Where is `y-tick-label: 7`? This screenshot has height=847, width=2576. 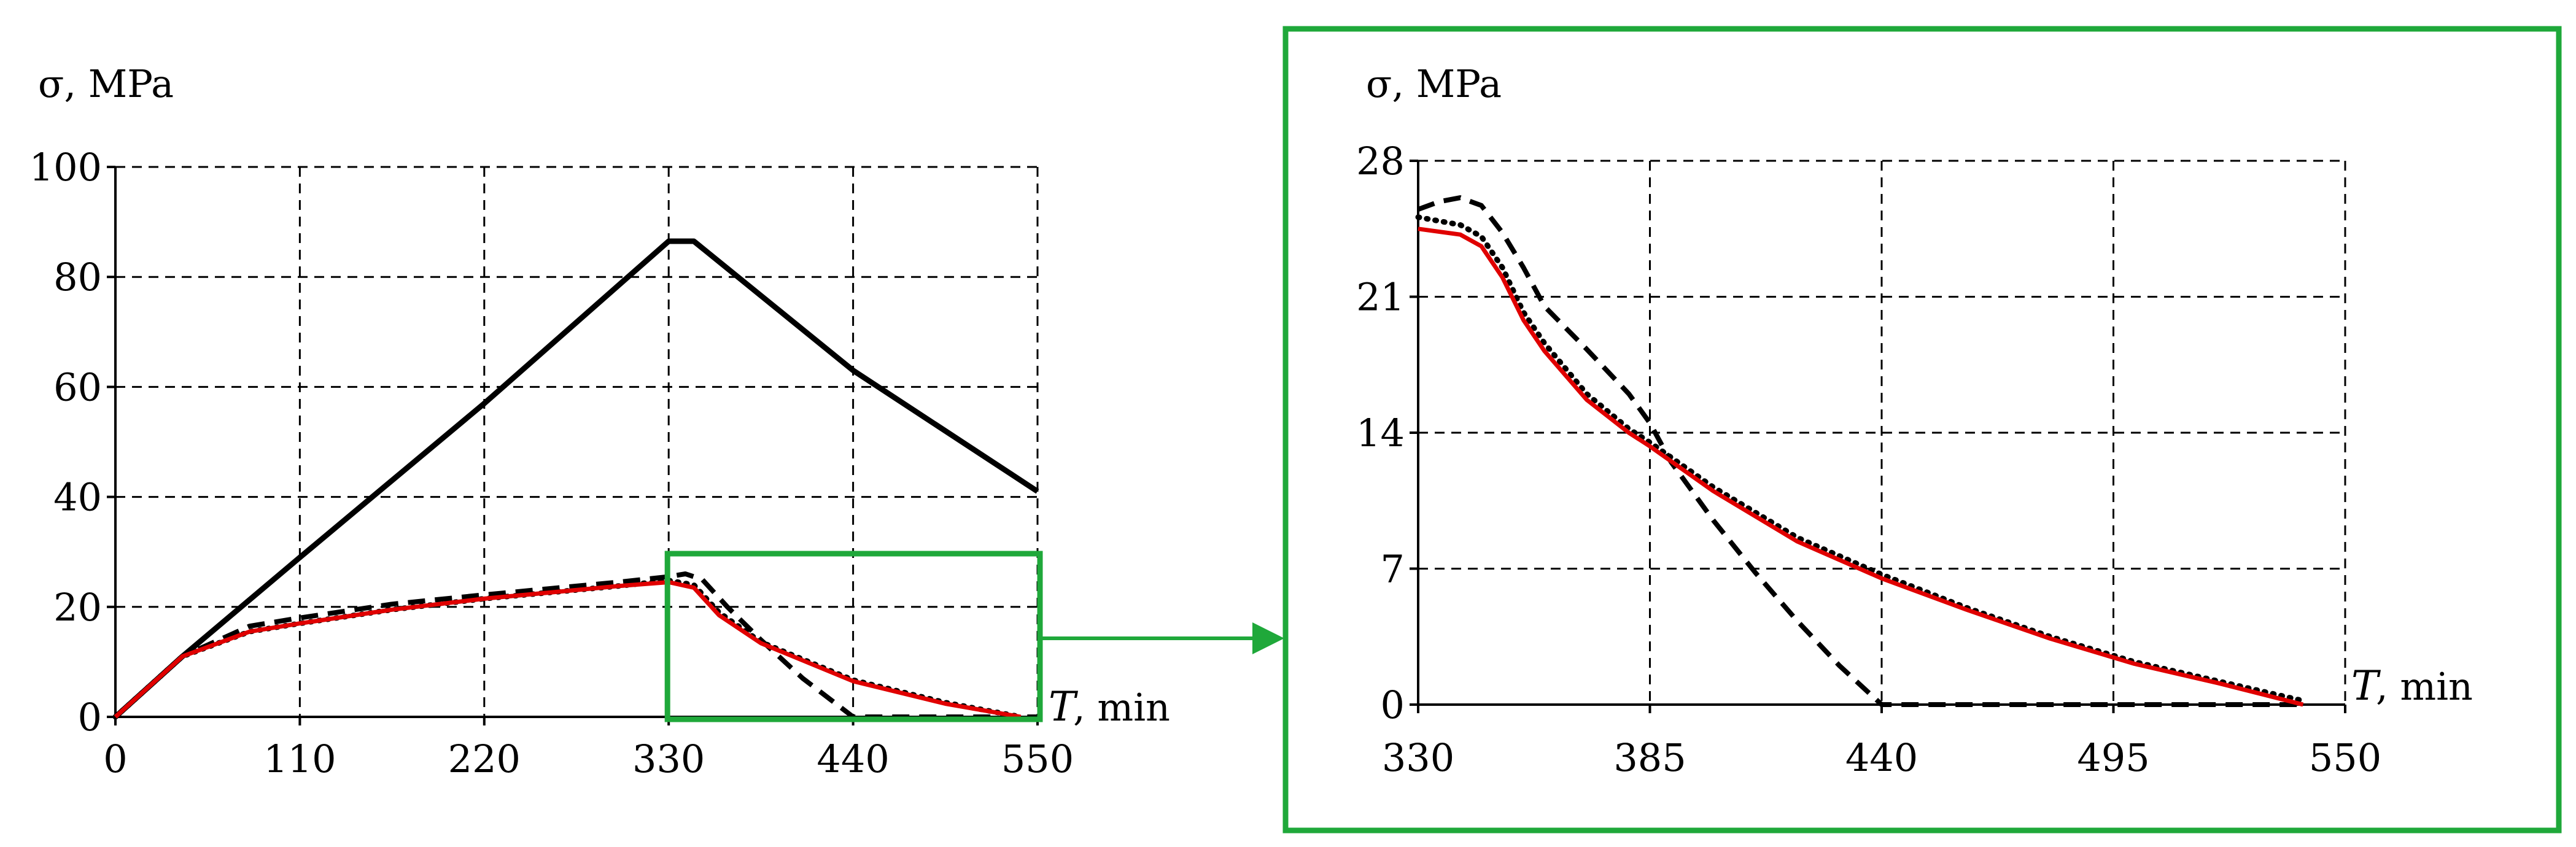
y-tick-label: 7 is located at coordinates (1393, 569).